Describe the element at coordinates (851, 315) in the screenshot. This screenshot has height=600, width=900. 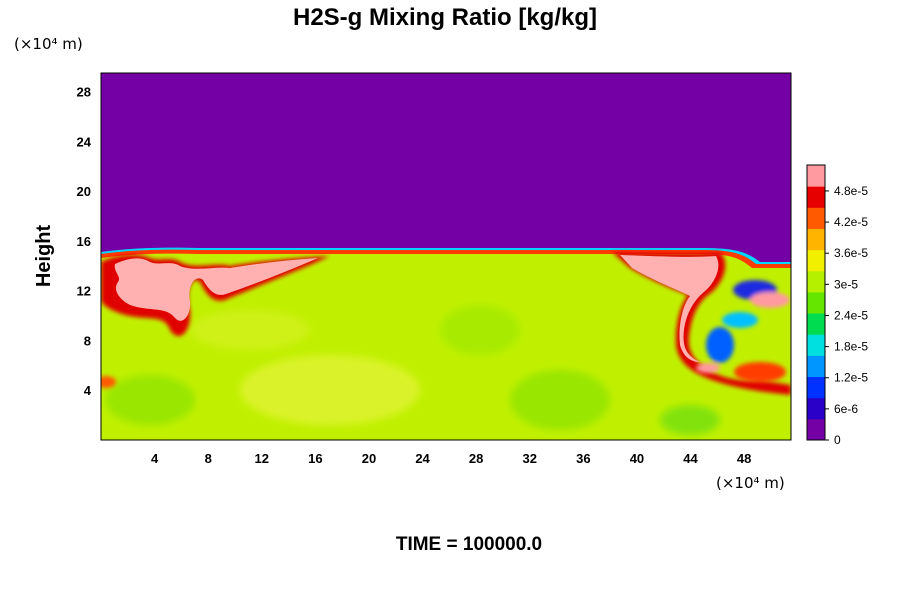
I see `colorbar-tick-label: 2.4e-5` at that location.